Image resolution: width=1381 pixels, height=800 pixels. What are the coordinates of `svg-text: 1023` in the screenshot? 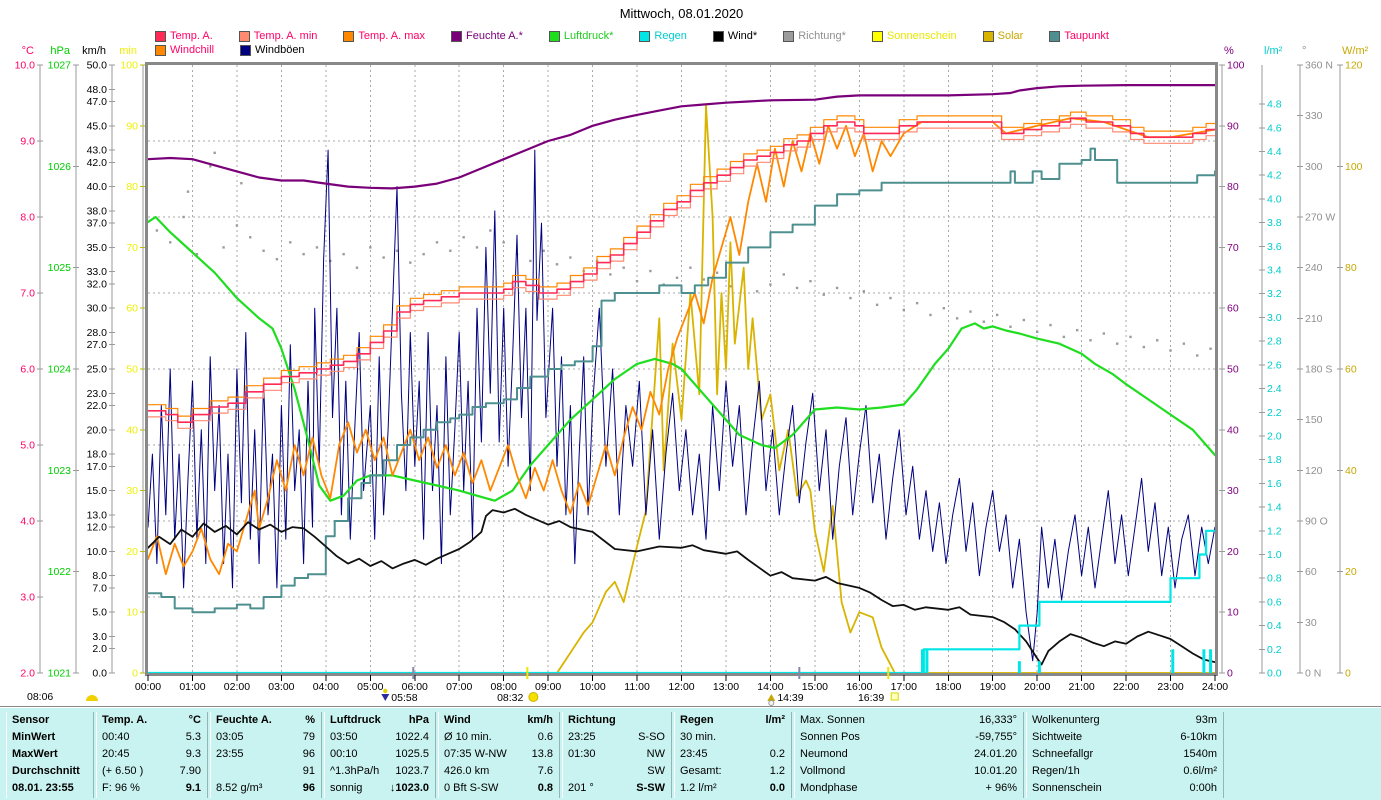 It's located at (60, 471).